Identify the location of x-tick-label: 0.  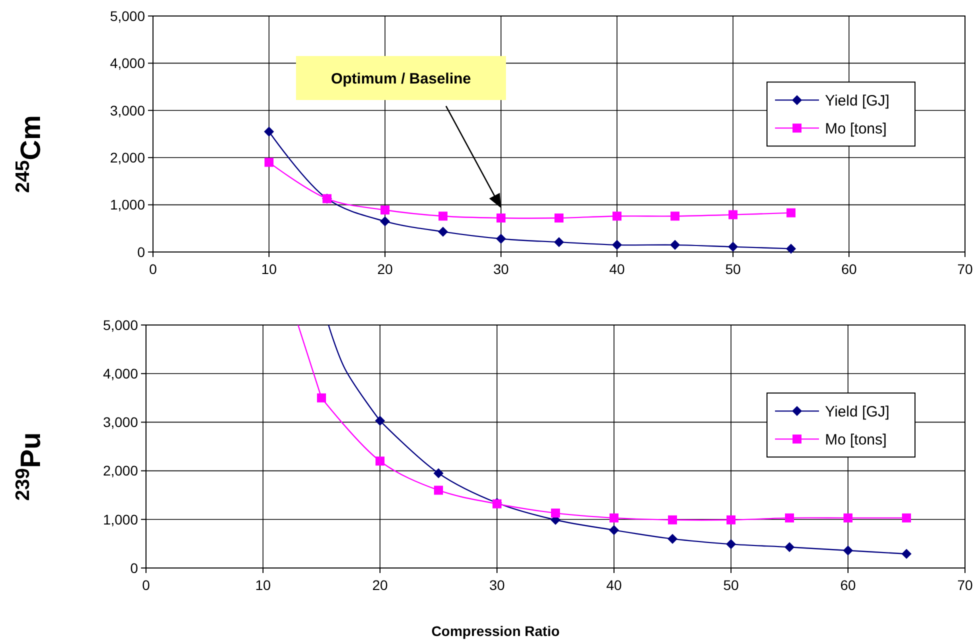
(153, 269).